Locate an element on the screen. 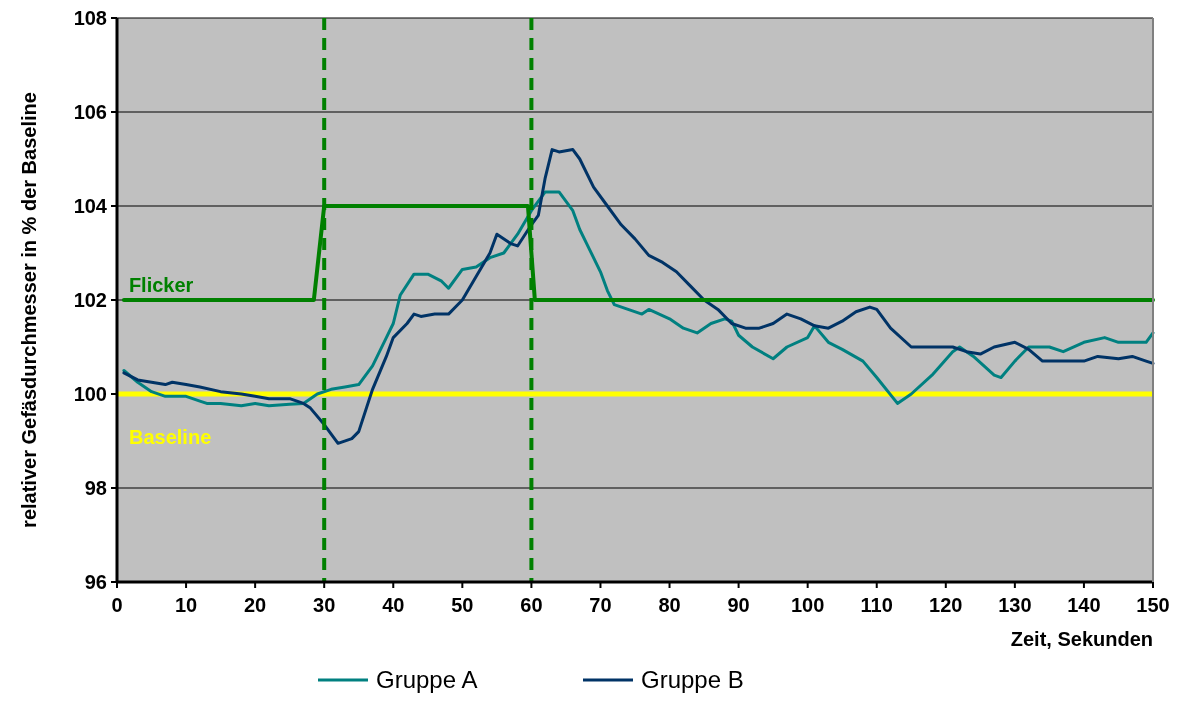  y-axis-title: relativer Gefäsdurchmesser in % der Baseline is located at coordinates (29, 310).